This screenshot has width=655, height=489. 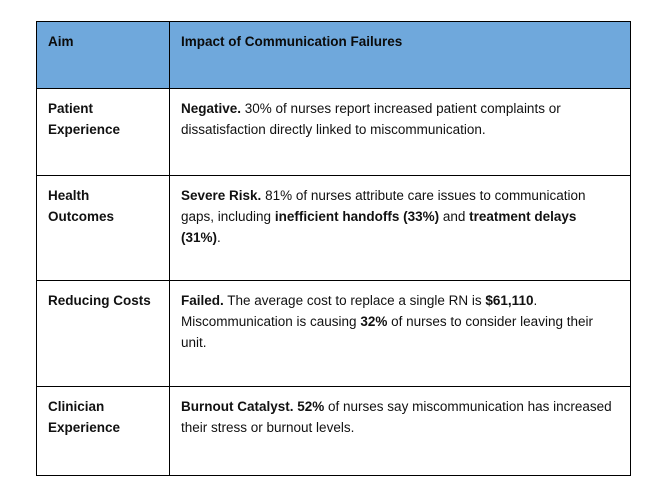 What do you see at coordinates (357, 216) in the screenshot?
I see `impact-text-bold: inefficient handoffs (33%)` at bounding box center [357, 216].